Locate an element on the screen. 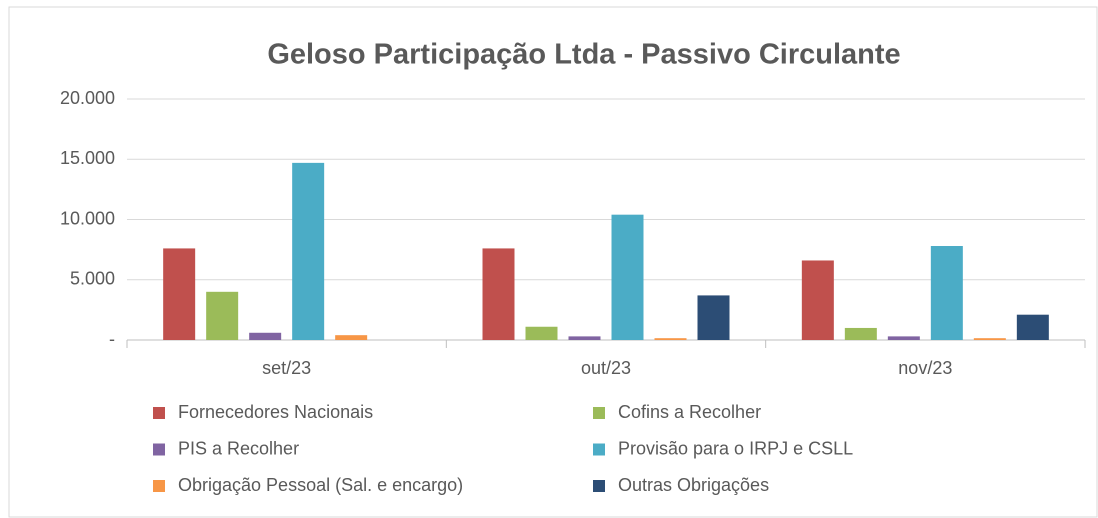 The width and height of the screenshot is (1098, 518). y-tick-label: 20.000 is located at coordinates (87, 98).